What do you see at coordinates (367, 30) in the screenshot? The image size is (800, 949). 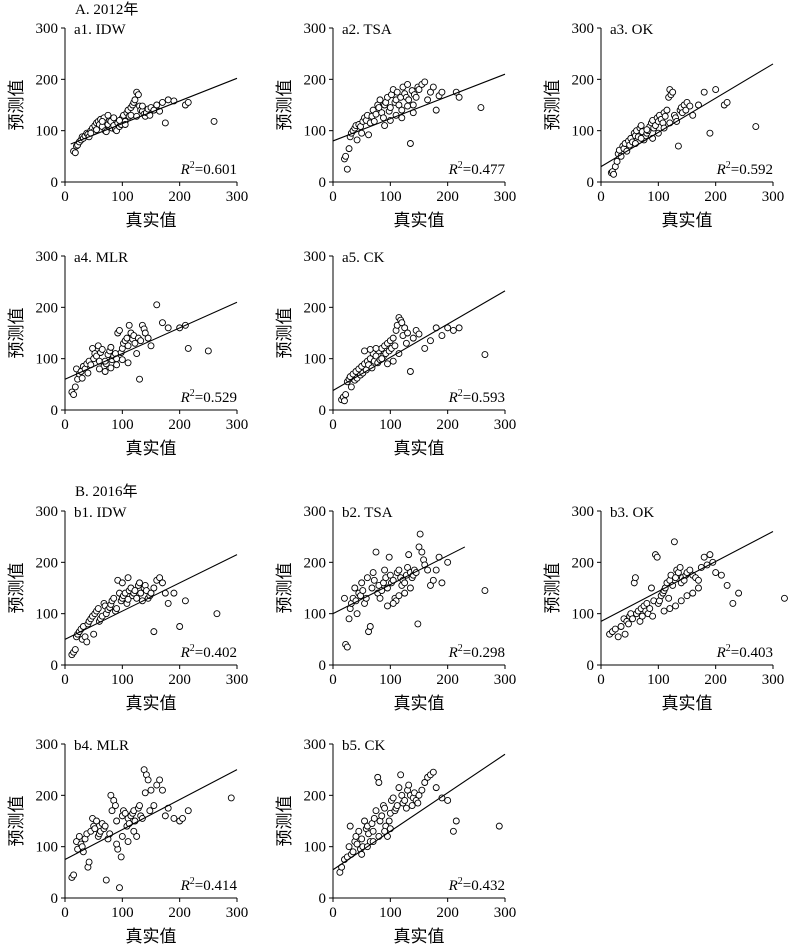 I see `panel-title: a2. TSA` at bounding box center [367, 30].